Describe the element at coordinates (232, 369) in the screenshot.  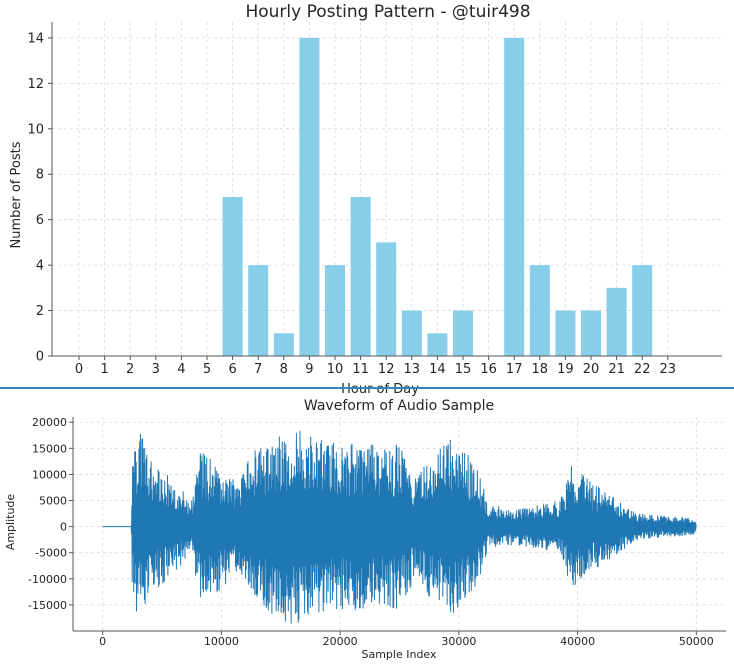
I see `x-tick-label: 6` at that location.